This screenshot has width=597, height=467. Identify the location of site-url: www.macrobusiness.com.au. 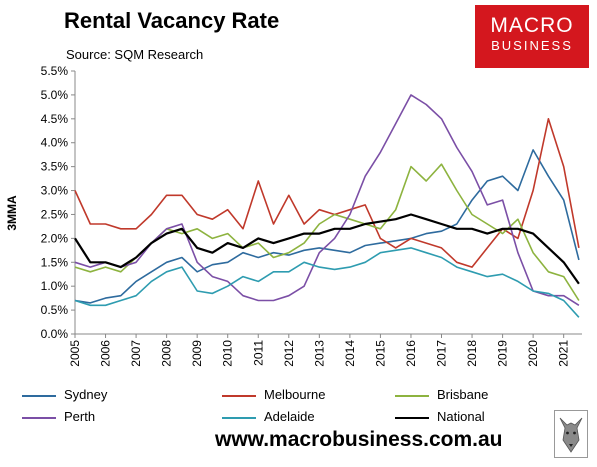
(359, 439).